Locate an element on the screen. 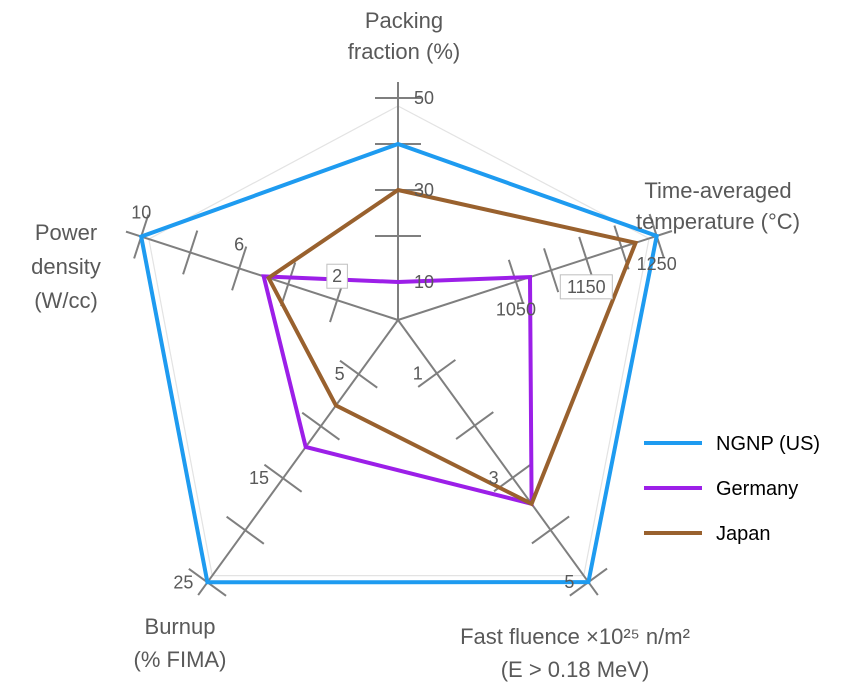 Image resolution: width=861 pixels, height=690 pixels. series-line-germany is located at coordinates (397, 390).